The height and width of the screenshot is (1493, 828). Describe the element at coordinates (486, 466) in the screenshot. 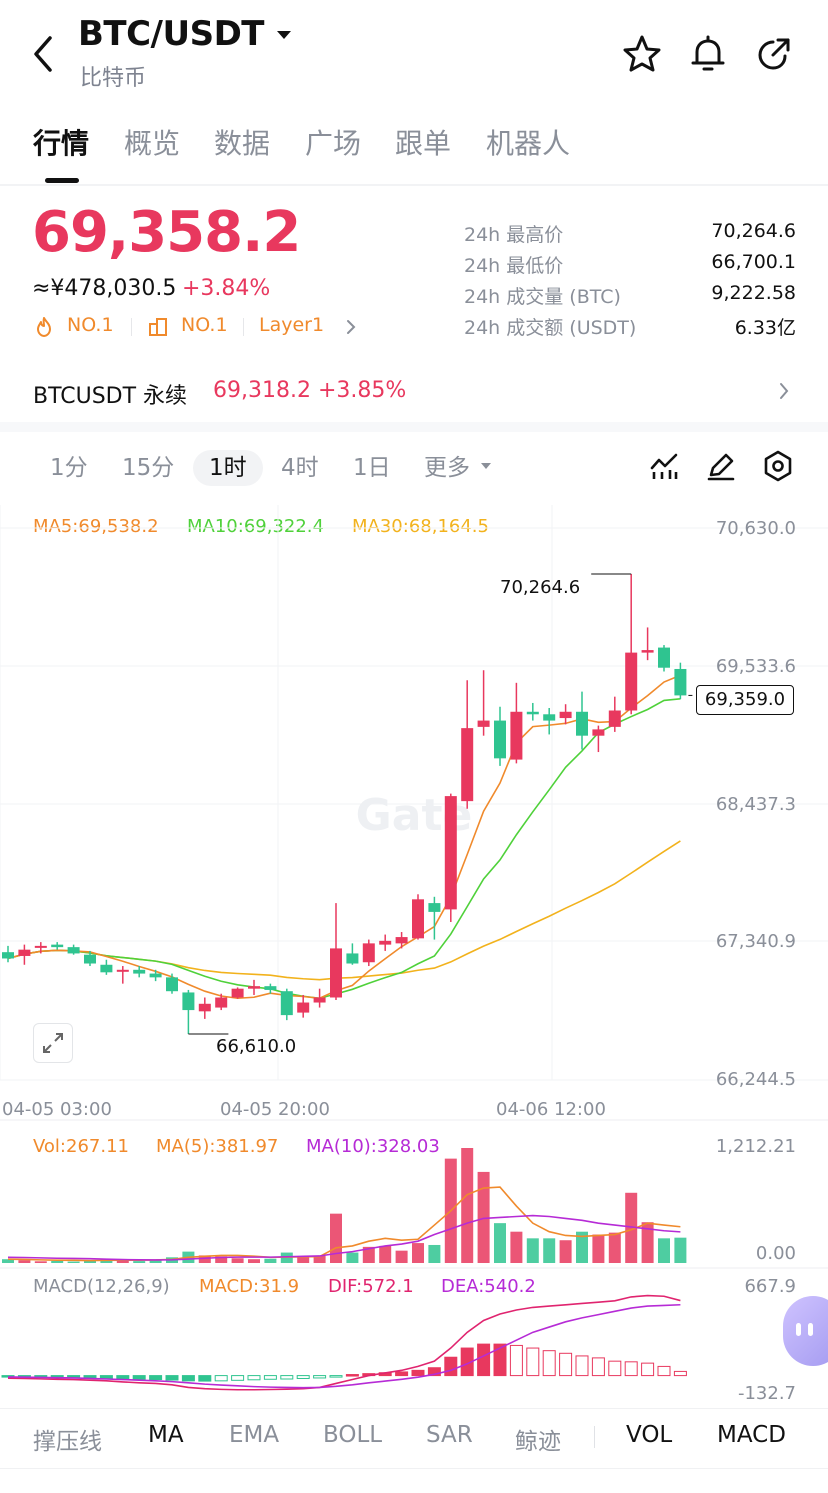

I see `caret-down-icon` at that location.